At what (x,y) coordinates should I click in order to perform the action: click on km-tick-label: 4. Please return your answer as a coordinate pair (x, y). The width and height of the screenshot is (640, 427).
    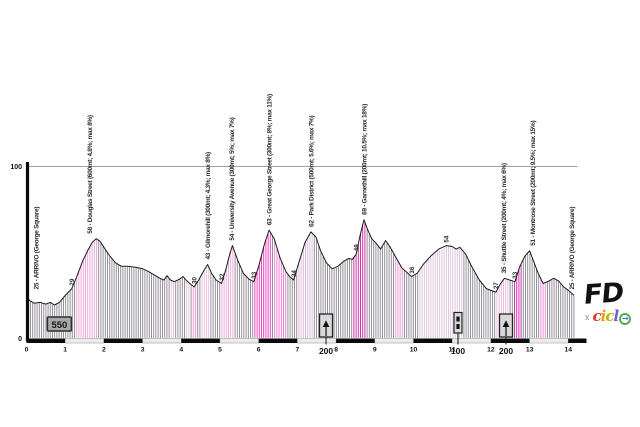
    Looking at the image, I should click on (181, 350).